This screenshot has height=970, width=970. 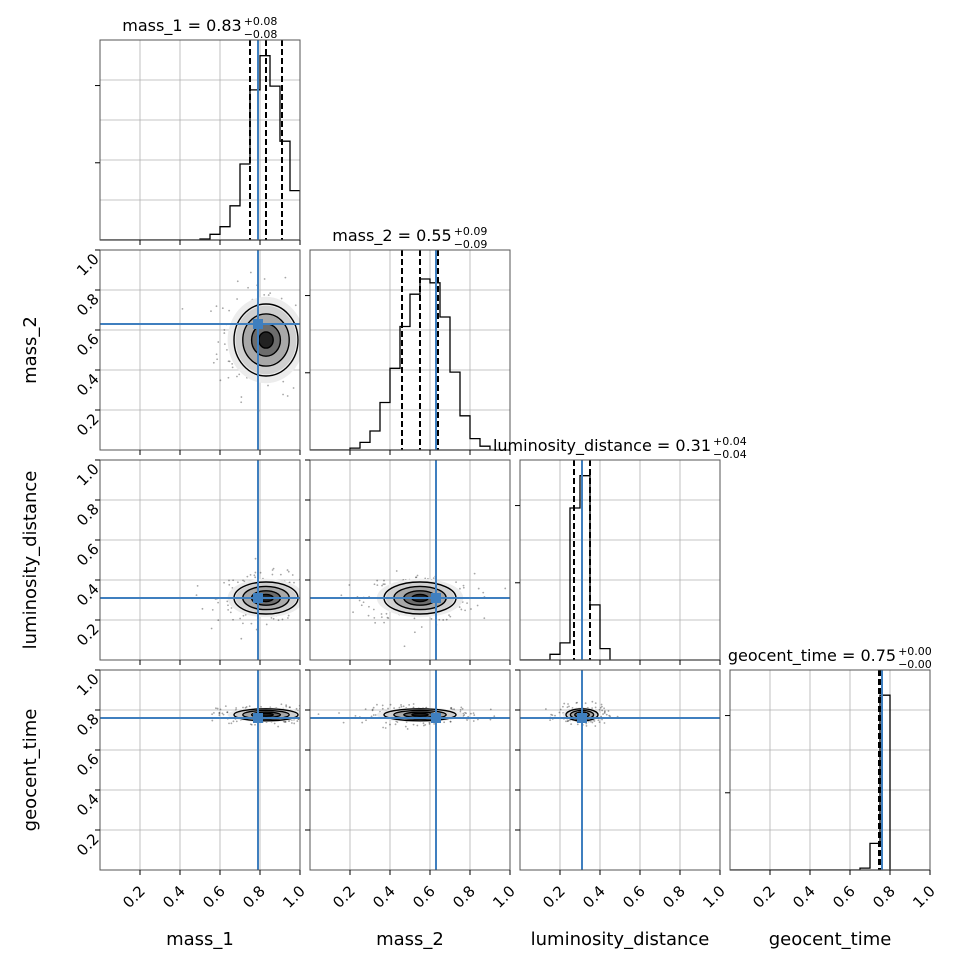 What do you see at coordinates (620, 770) in the screenshot?
I see `density-panel-luminosity_distance-vs-geocent_time` at bounding box center [620, 770].